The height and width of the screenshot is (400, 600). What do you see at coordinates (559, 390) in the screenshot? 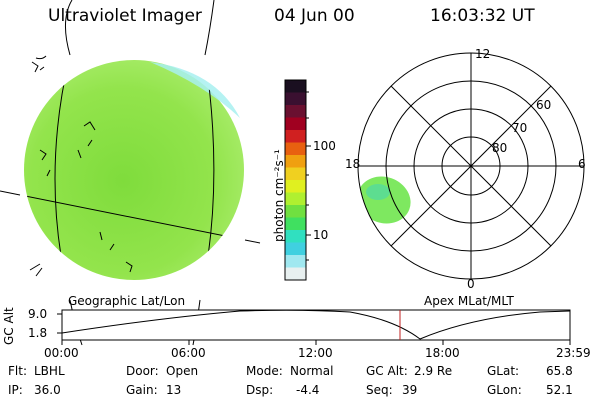
I see `info-glon-value: 52.1` at bounding box center [559, 390].